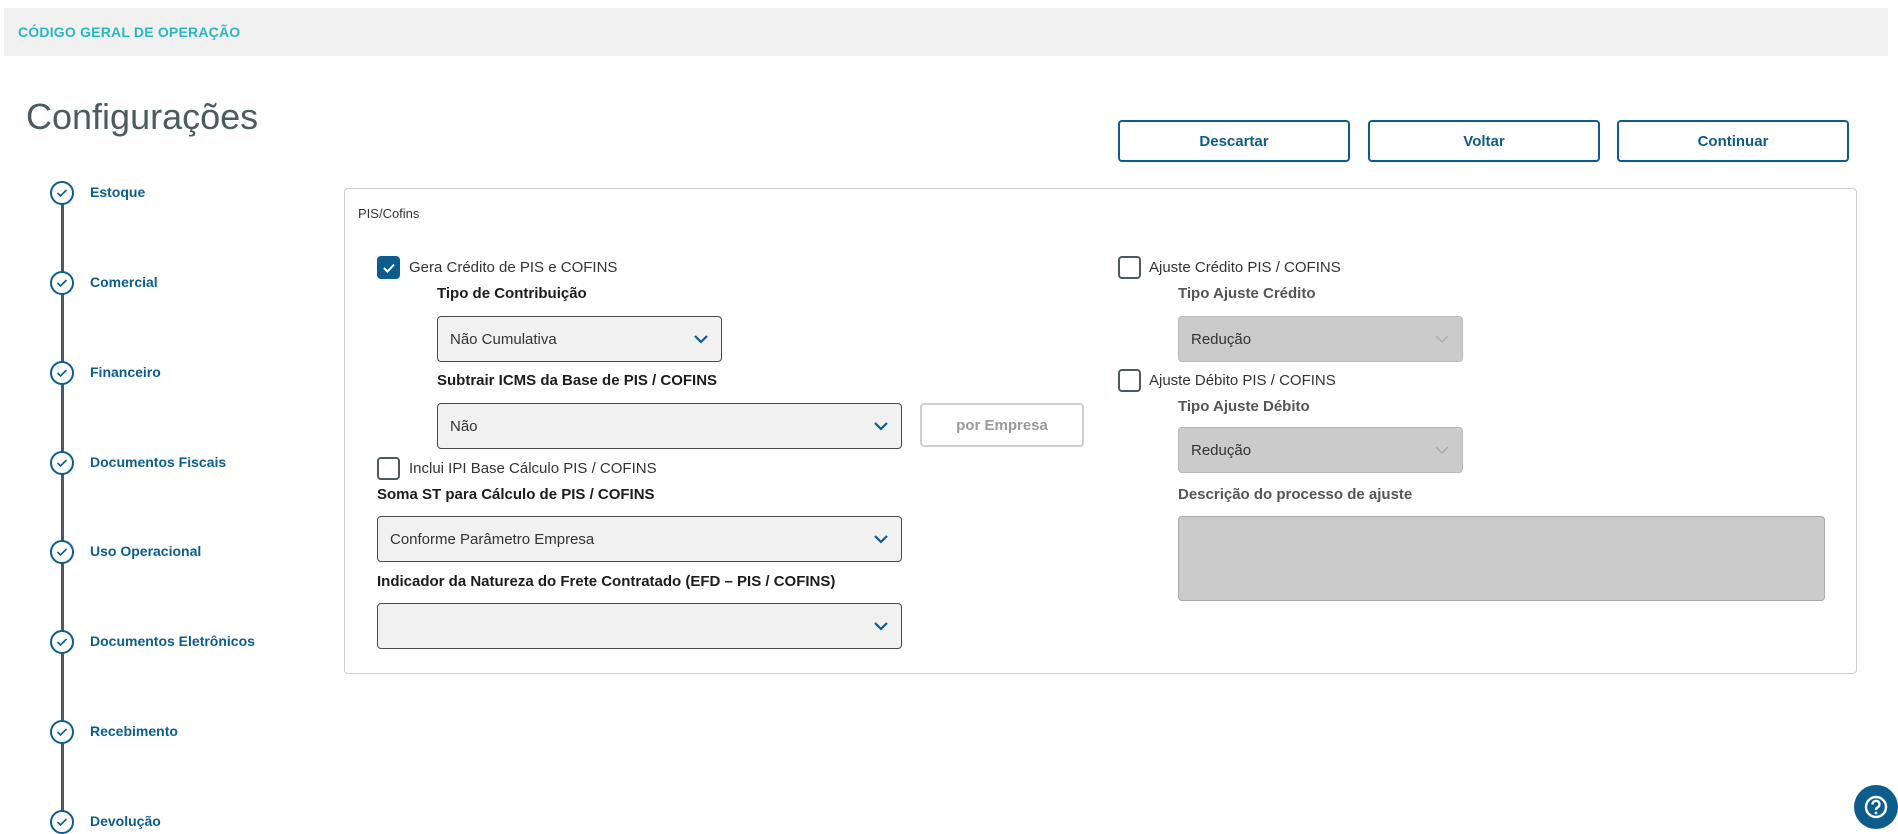 The width and height of the screenshot is (1898, 834). I want to click on ajuste-credito-label: Ajuste Crédito PIS / COFINS, so click(1245, 267).